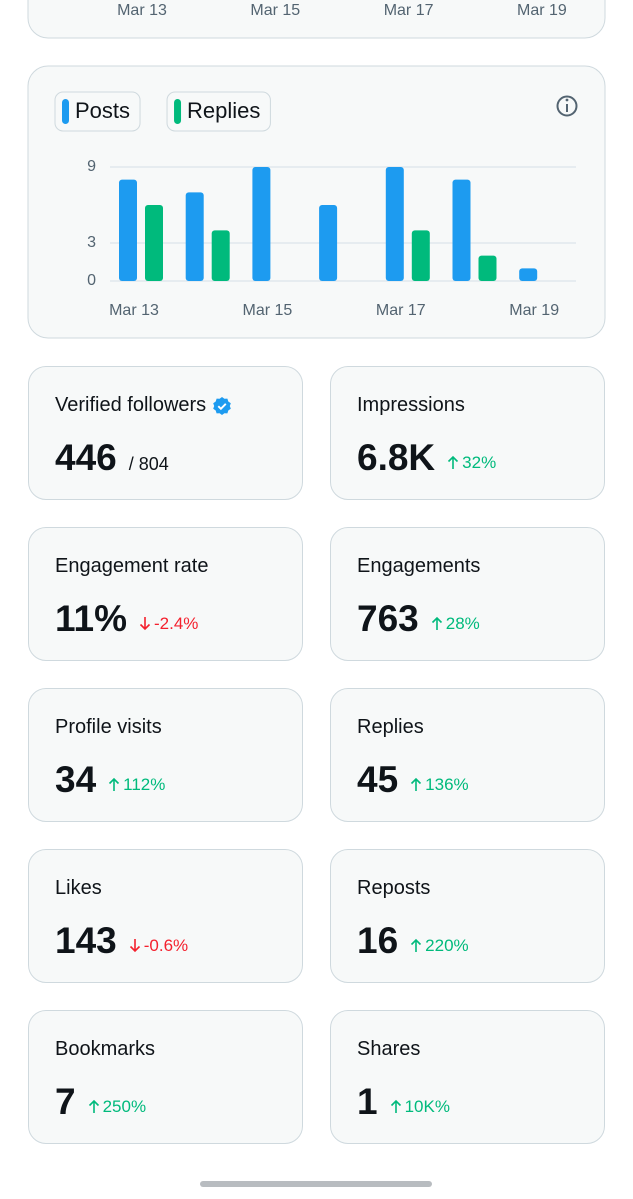  I want to click on stat-row: 34 112%, so click(110, 780).